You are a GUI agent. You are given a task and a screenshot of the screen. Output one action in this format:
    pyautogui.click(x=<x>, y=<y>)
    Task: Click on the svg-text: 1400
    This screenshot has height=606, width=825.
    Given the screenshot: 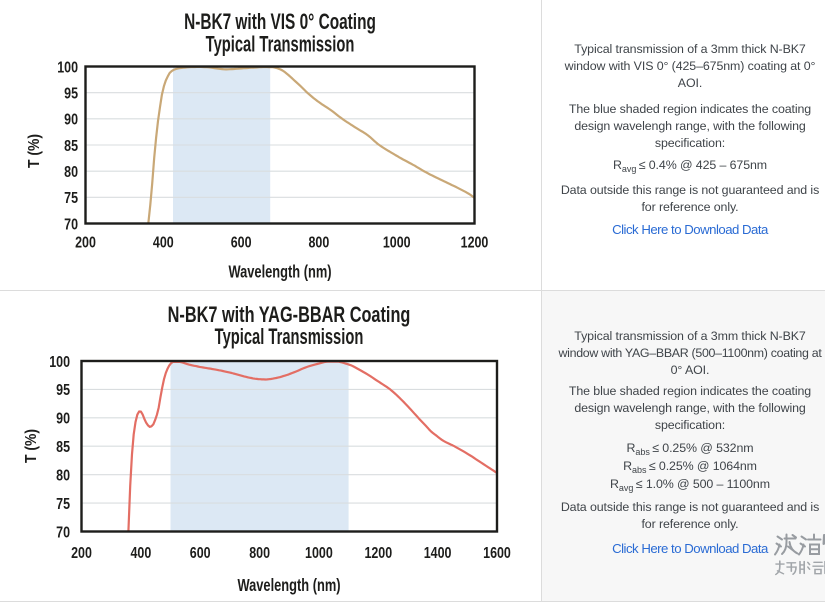 What is the action you would take?
    pyautogui.click(x=438, y=554)
    